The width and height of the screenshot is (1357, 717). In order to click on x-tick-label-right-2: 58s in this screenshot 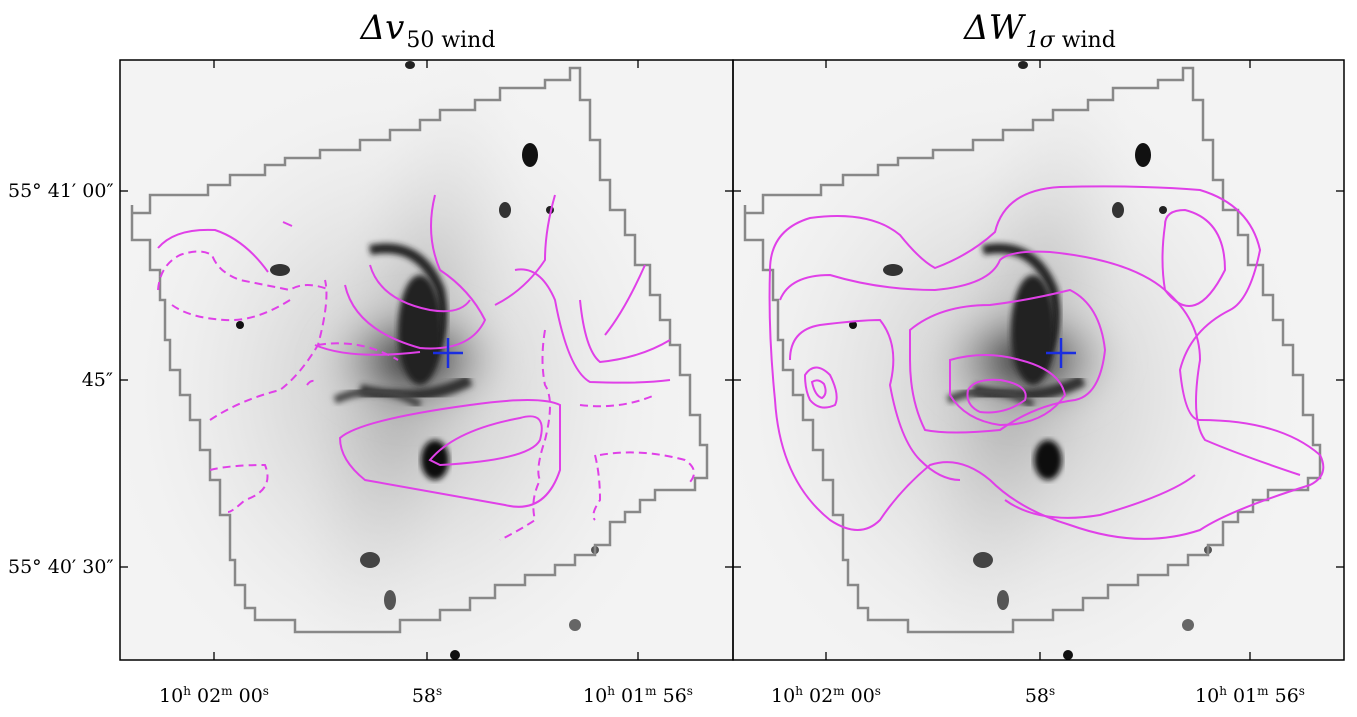, I will do `click(1040, 695)`.